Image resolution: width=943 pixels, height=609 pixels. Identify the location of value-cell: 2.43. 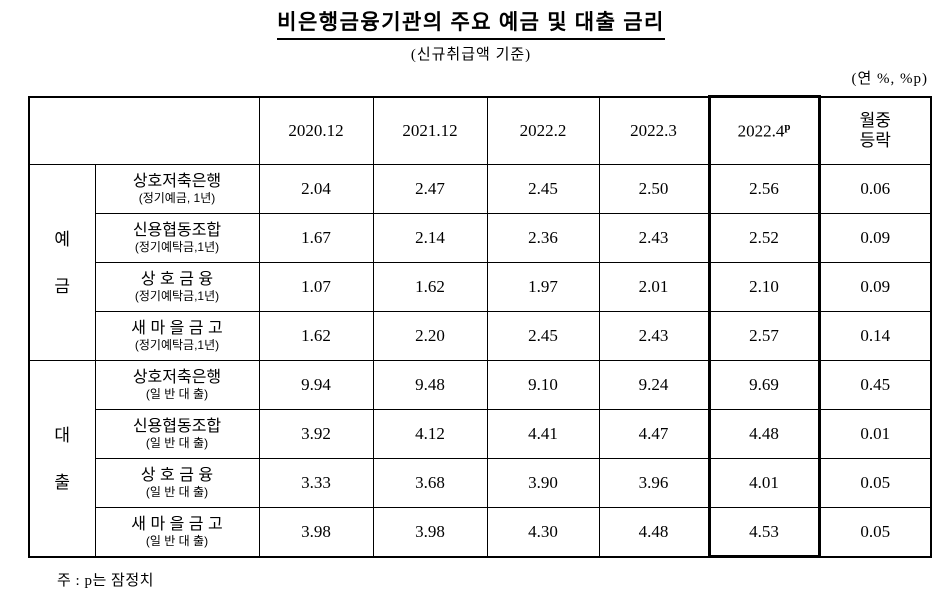
(654, 336).